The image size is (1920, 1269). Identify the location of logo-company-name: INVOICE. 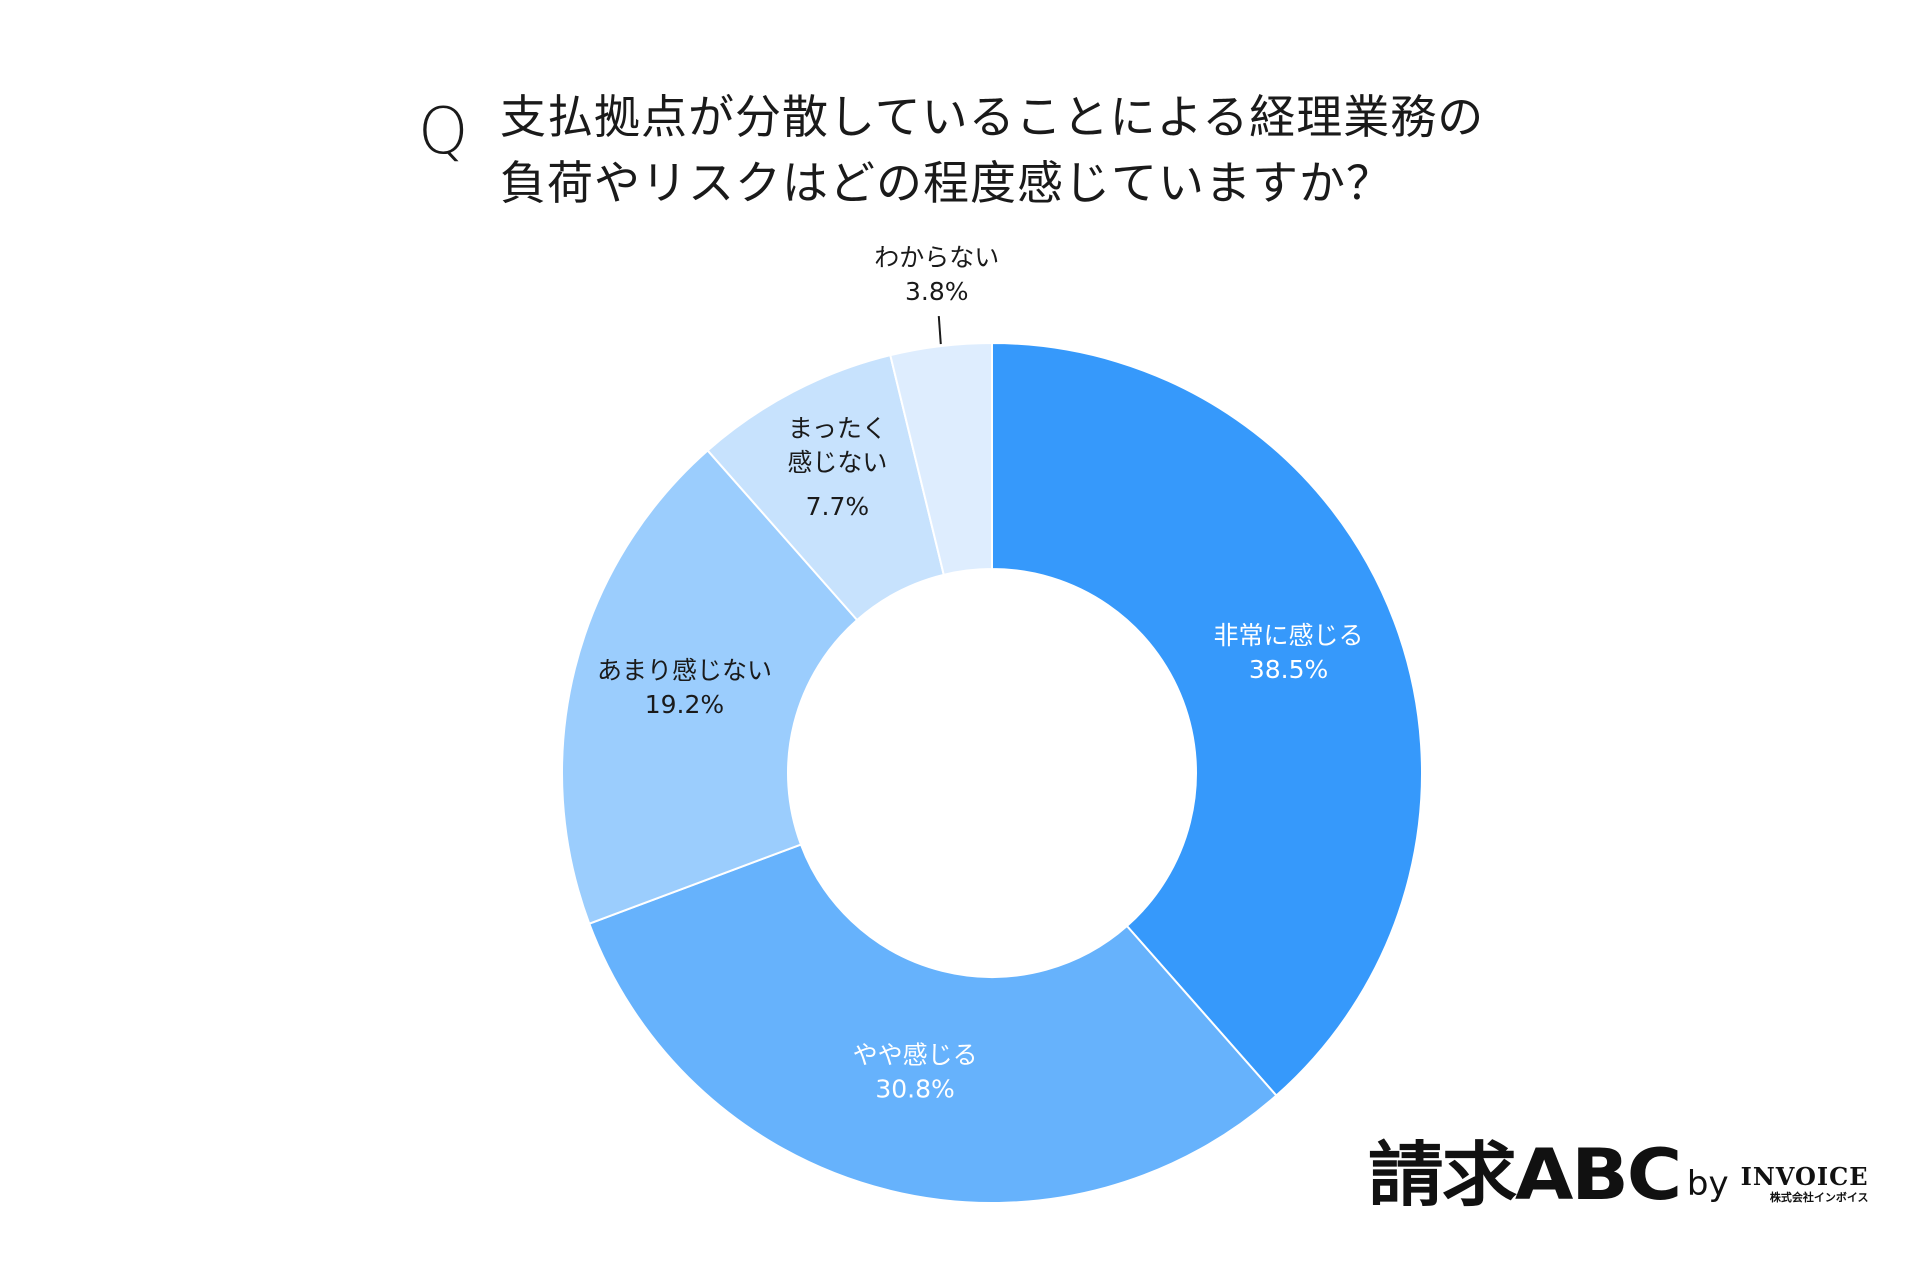
(1804, 1176).